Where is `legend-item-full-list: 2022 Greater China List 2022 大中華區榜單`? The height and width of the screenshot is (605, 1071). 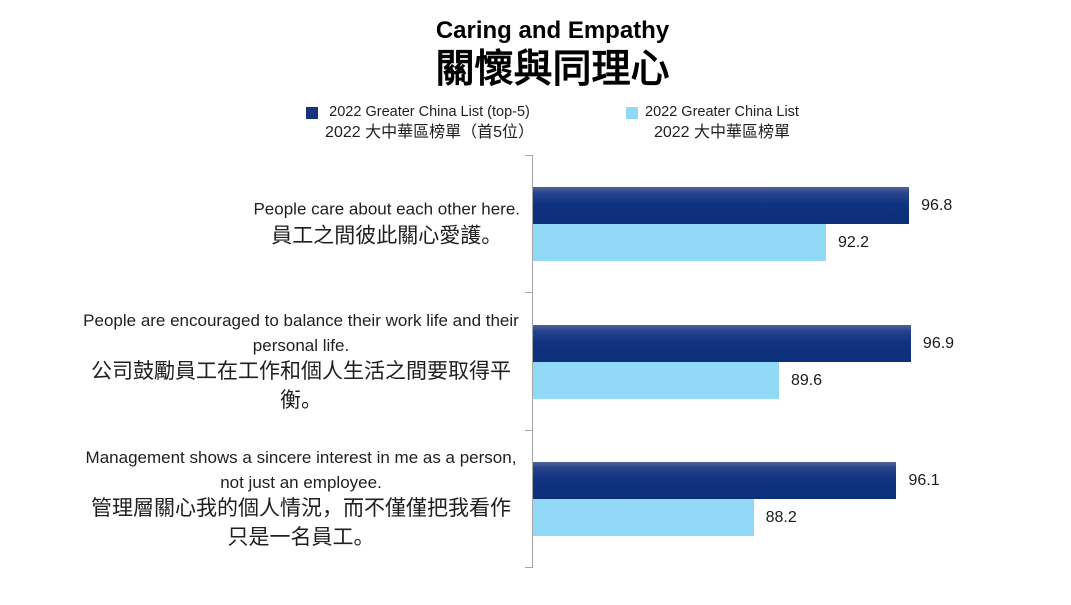
legend-item-full-list: 2022 Greater China List 2022 大中華區榜單 is located at coordinates (712, 123).